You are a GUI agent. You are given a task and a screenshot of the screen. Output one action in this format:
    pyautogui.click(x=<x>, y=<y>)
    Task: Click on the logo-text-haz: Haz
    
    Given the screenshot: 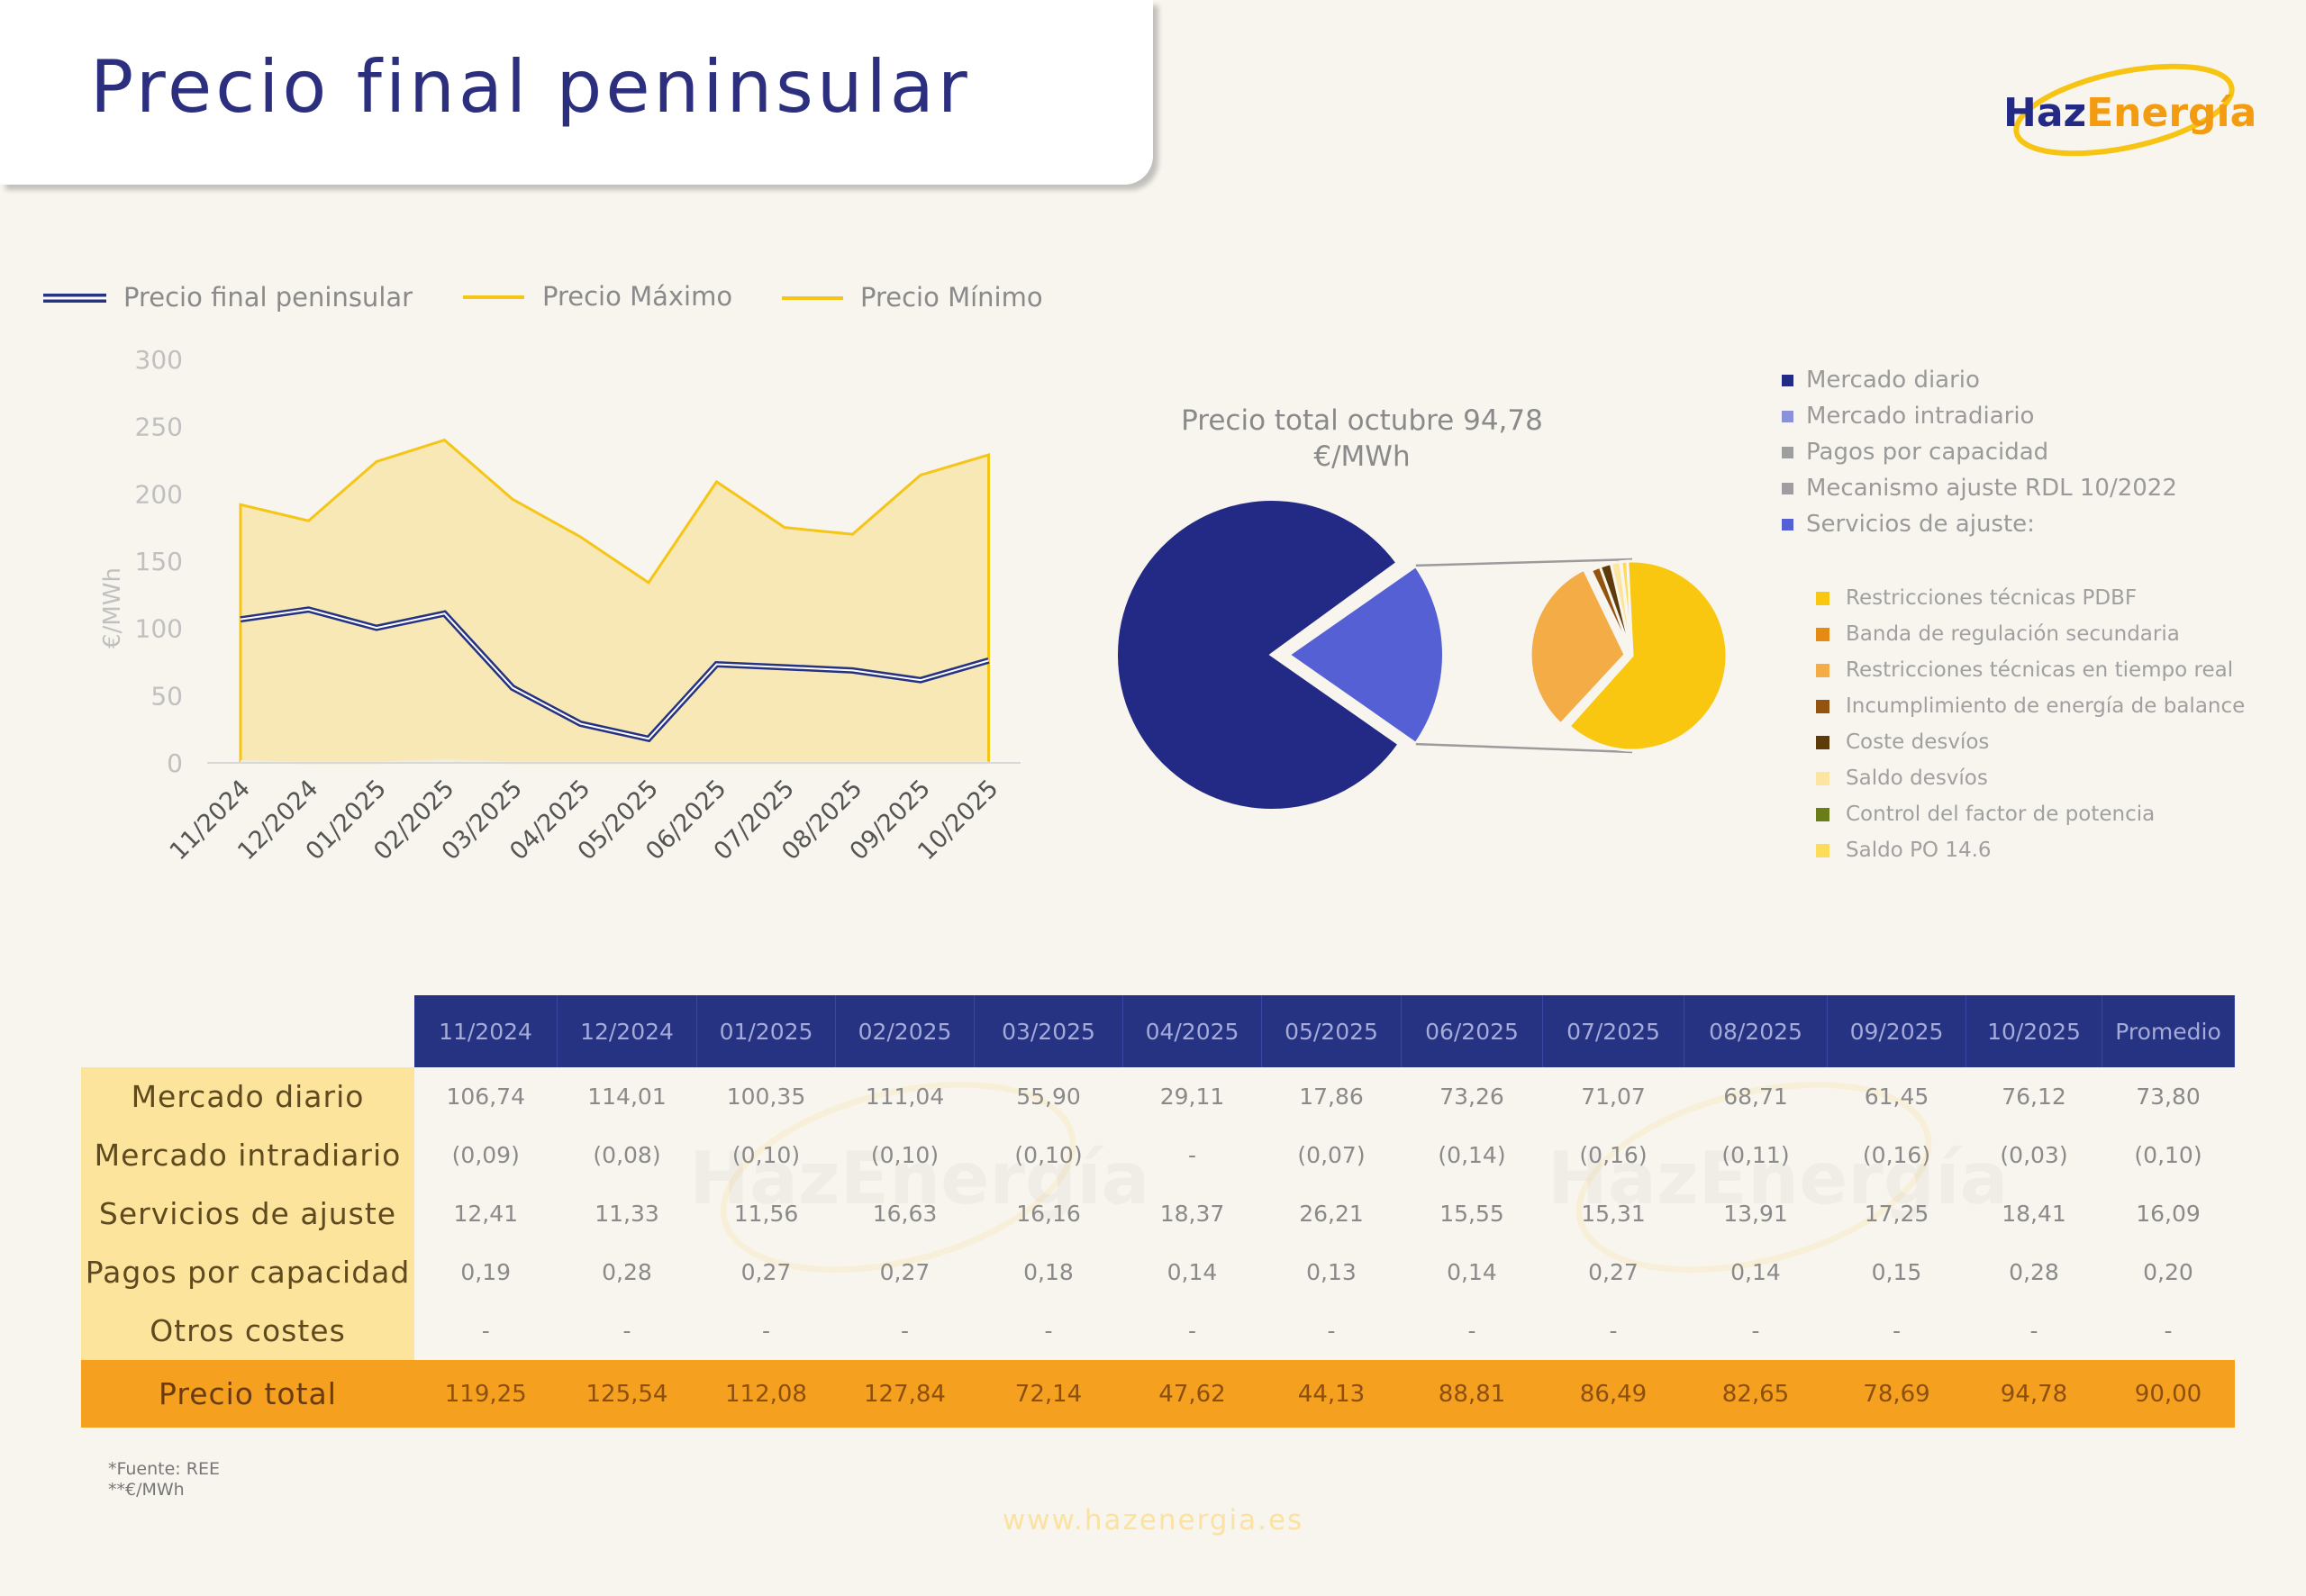 What is the action you would take?
    pyautogui.click(x=2044, y=113)
    